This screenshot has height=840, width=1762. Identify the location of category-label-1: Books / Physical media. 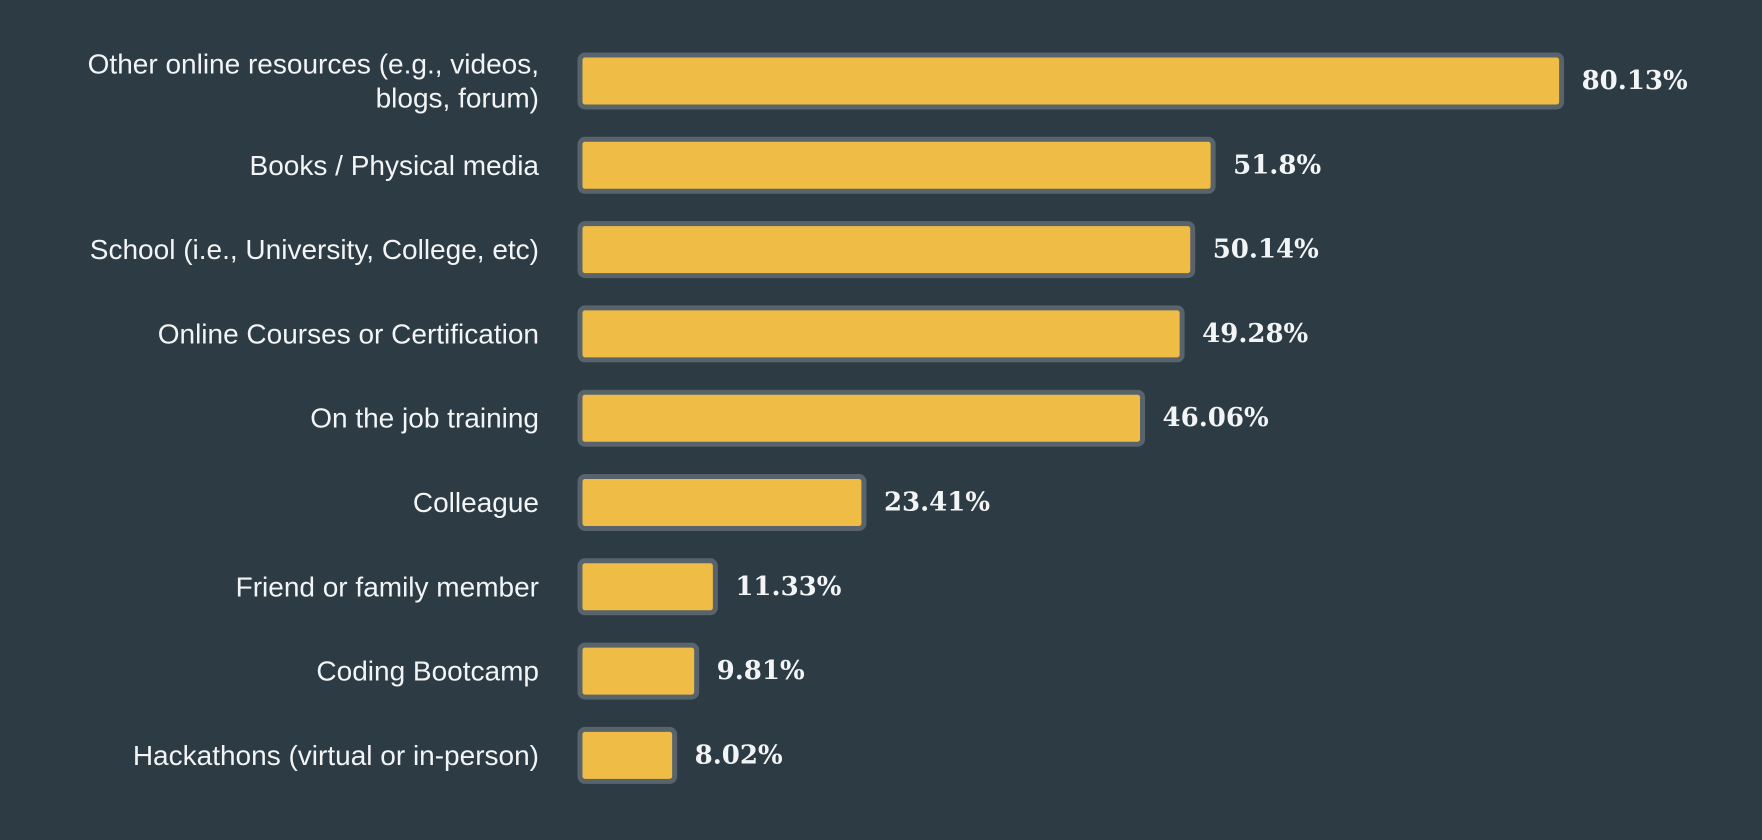
(395, 165).